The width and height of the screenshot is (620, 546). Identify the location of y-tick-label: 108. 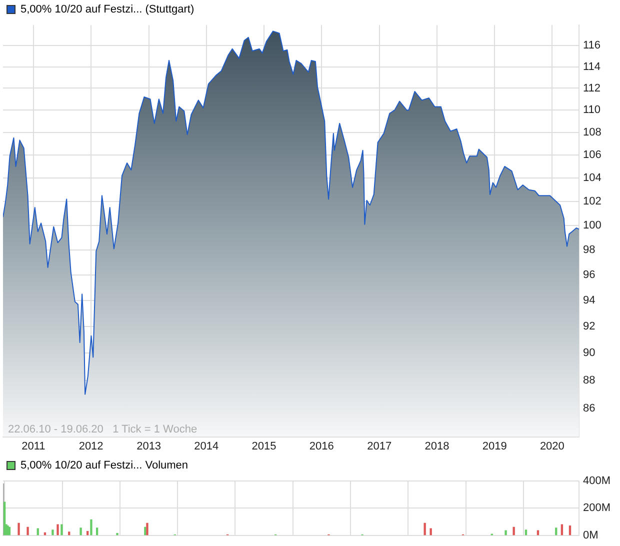
(592, 132).